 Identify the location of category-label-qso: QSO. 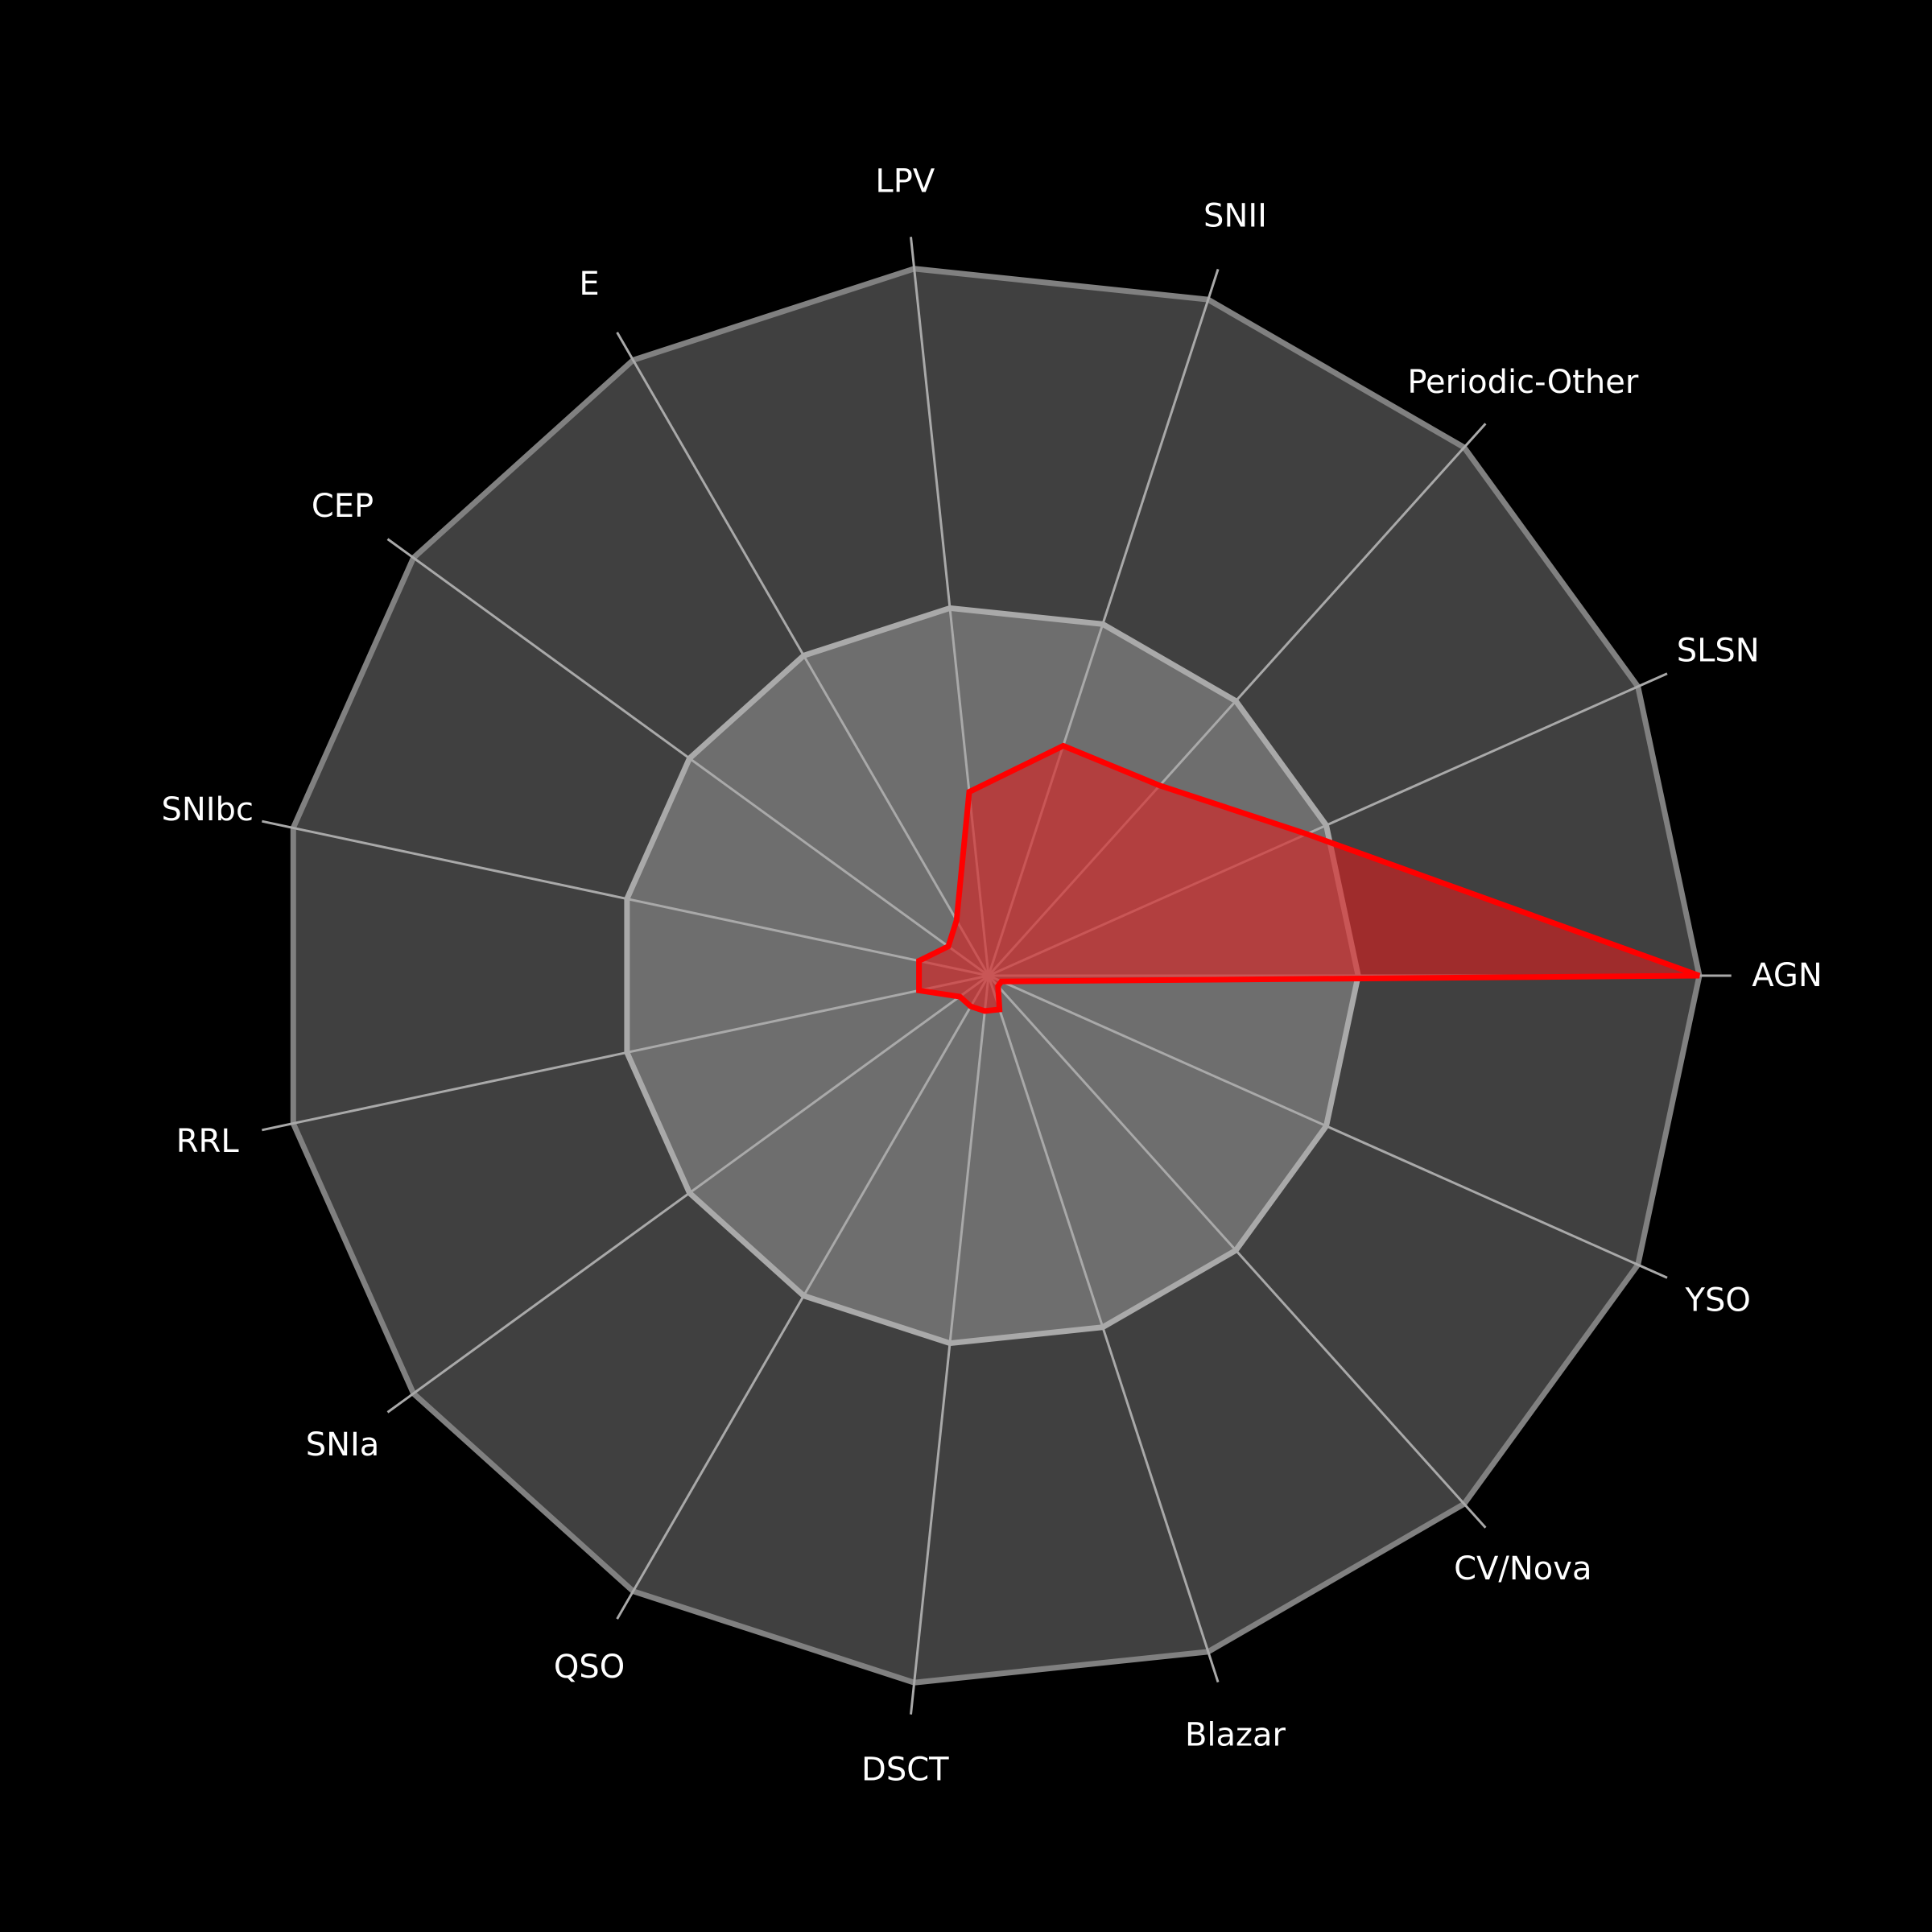
(589, 1667).